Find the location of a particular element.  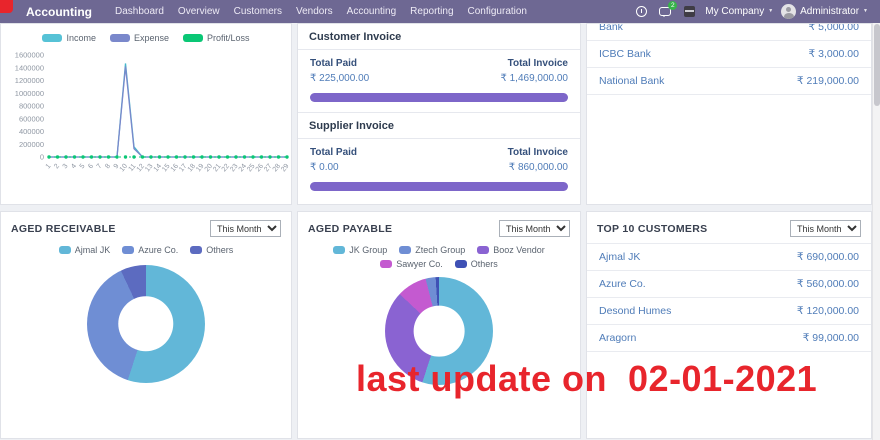

legend-label: Ajmal JK is located at coordinates (92, 250).